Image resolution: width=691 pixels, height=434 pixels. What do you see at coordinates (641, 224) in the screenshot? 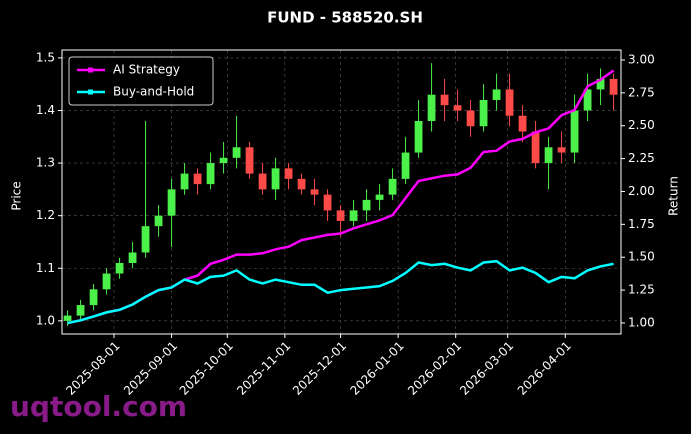
I see `y2-tick-label: 1.75` at bounding box center [641, 224].